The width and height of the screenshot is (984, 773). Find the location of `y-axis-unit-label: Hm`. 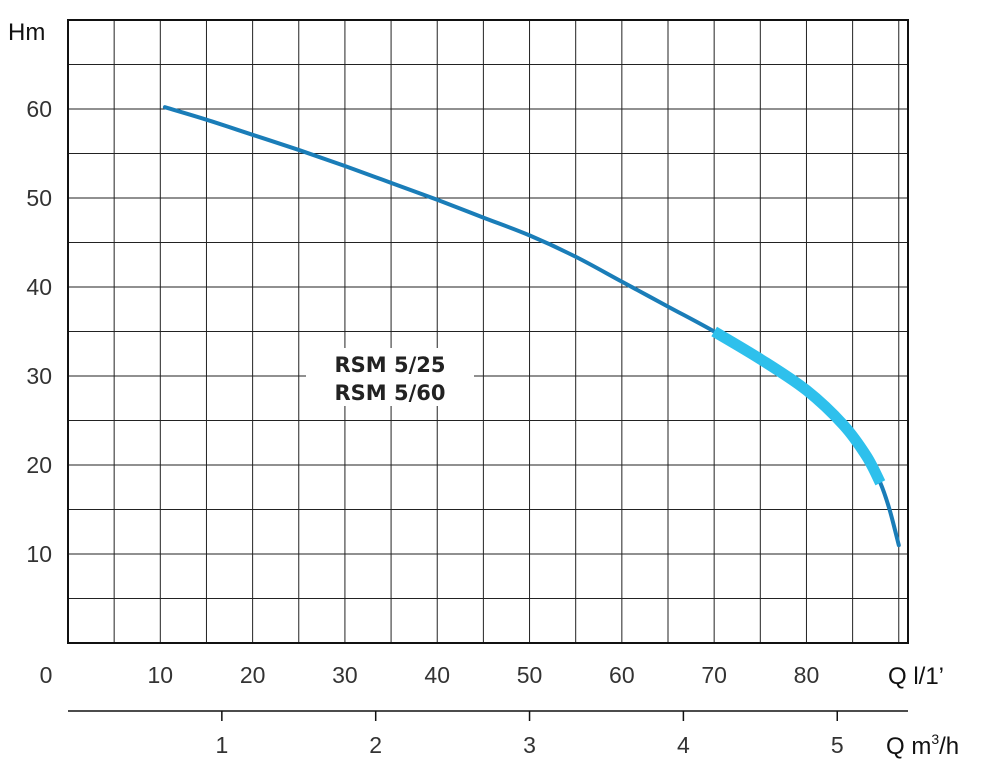

y-axis-unit-label: Hm is located at coordinates (26, 32).